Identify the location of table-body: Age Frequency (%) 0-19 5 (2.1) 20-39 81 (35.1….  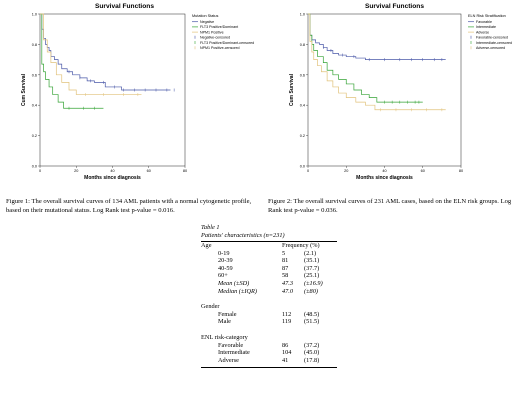
(269, 303).